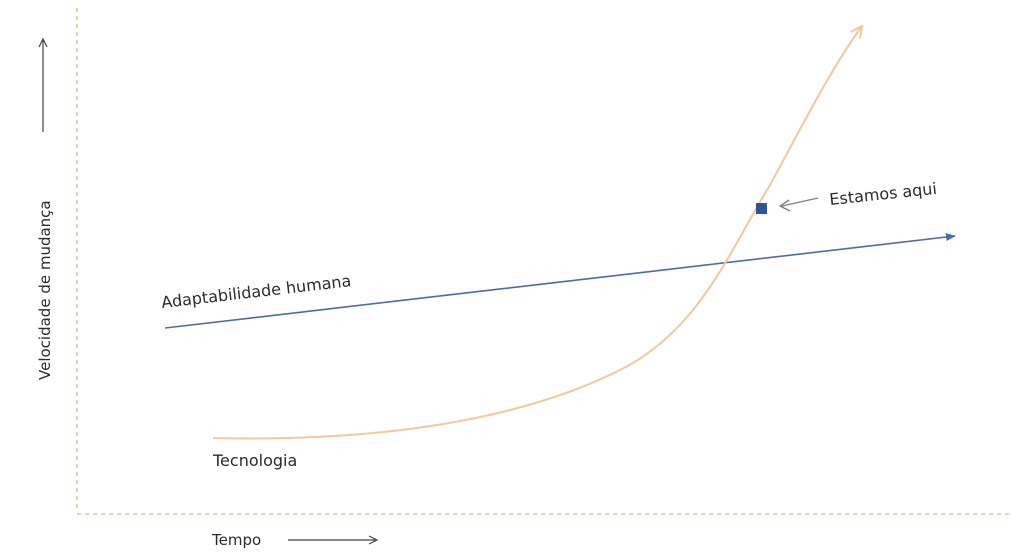  Describe the element at coordinates (43, 42) in the screenshot. I see `y-axis-arrowhead` at that location.